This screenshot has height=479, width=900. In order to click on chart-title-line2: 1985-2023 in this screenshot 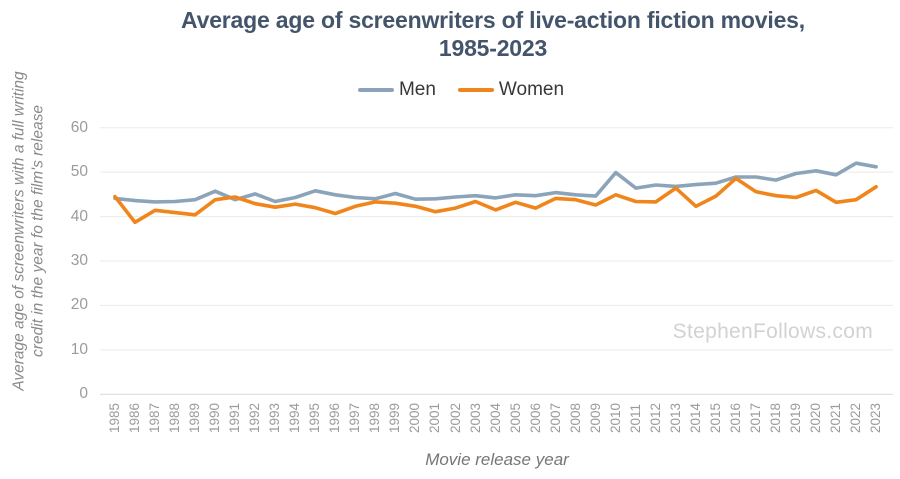, I will do `click(493, 48)`.